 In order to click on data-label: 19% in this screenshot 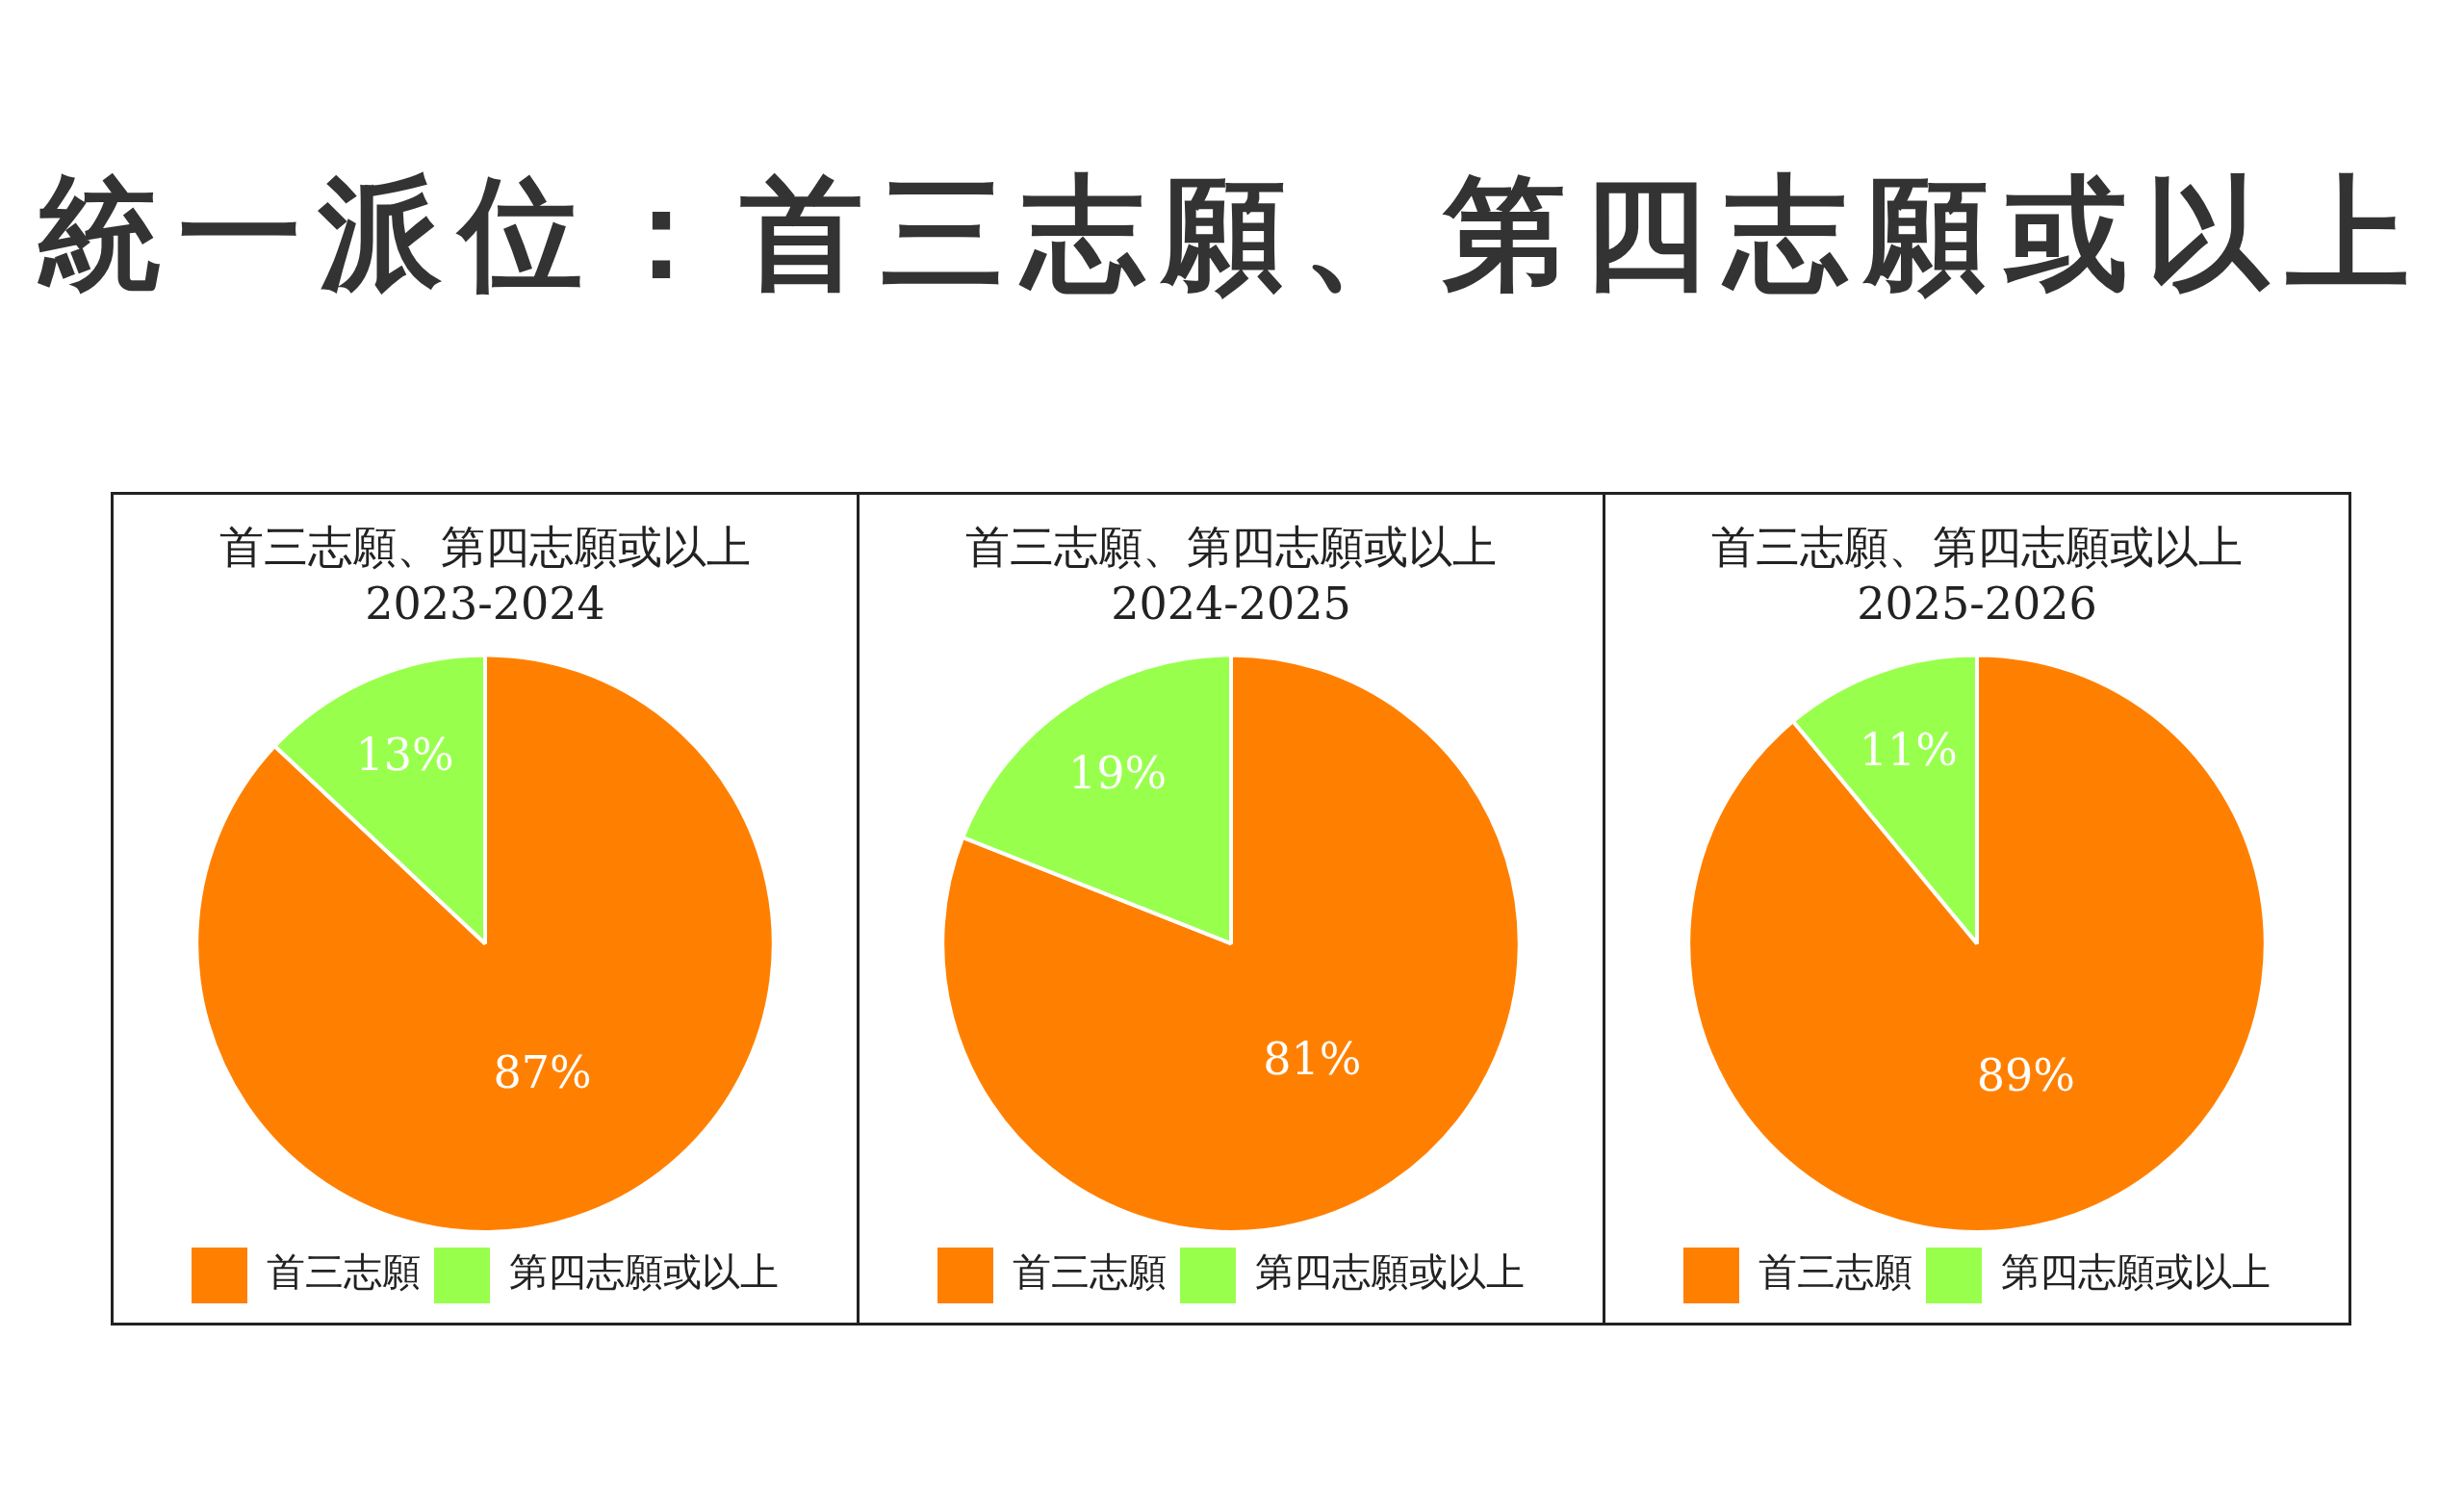, I will do `click(1117, 772)`.